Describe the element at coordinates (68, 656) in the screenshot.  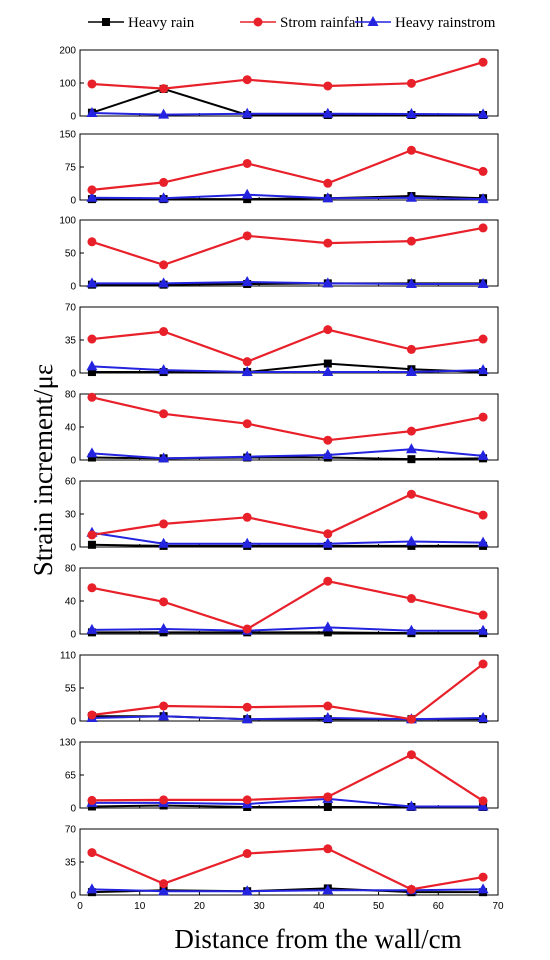
I see `y-tick-label: 110` at that location.